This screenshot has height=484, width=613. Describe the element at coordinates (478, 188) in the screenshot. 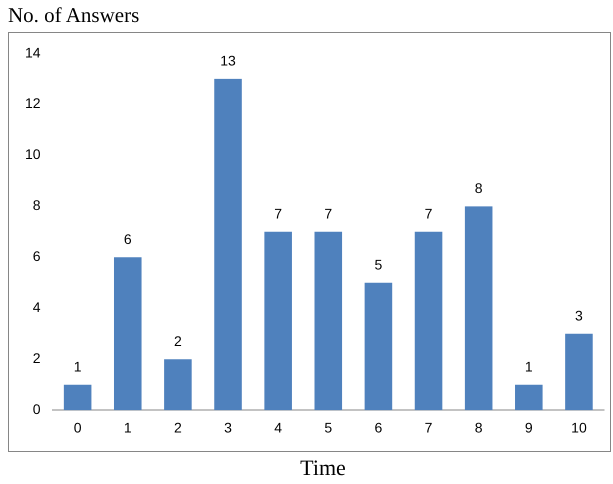

I see `data-label: 8` at that location.